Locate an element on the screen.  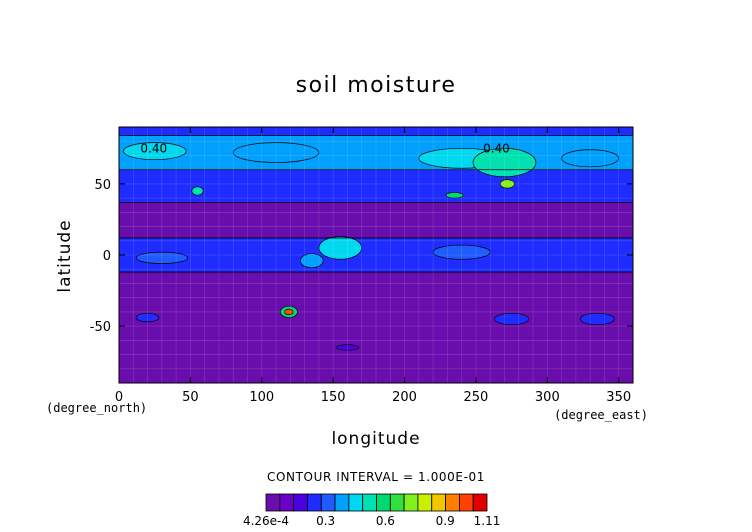
chart-title: soil moisture is located at coordinates (376, 85).